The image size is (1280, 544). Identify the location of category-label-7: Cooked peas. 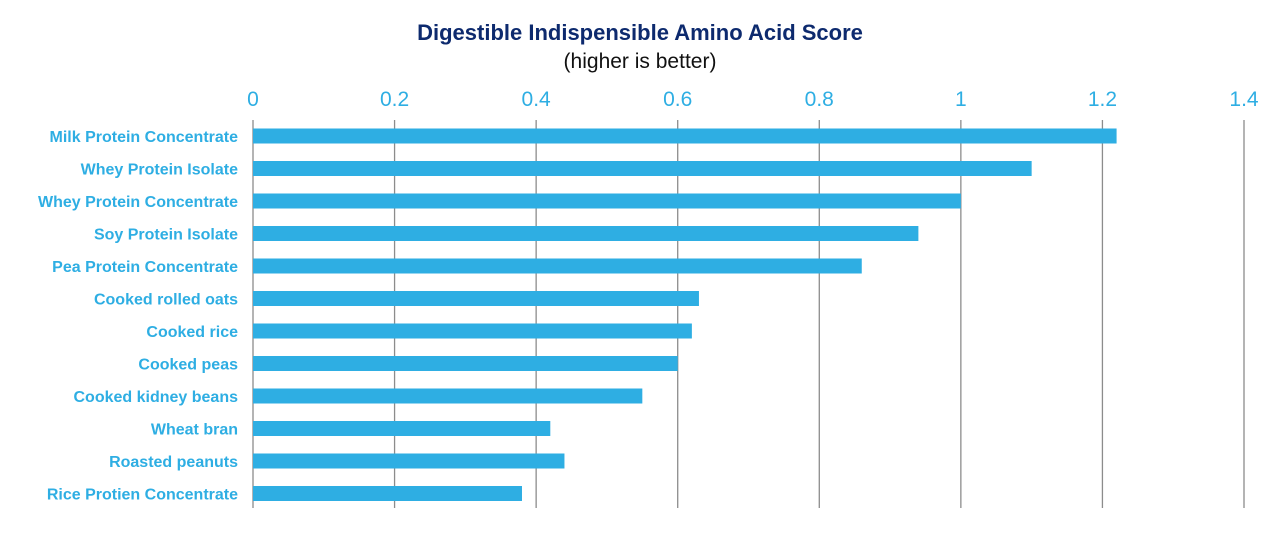
(188, 365).